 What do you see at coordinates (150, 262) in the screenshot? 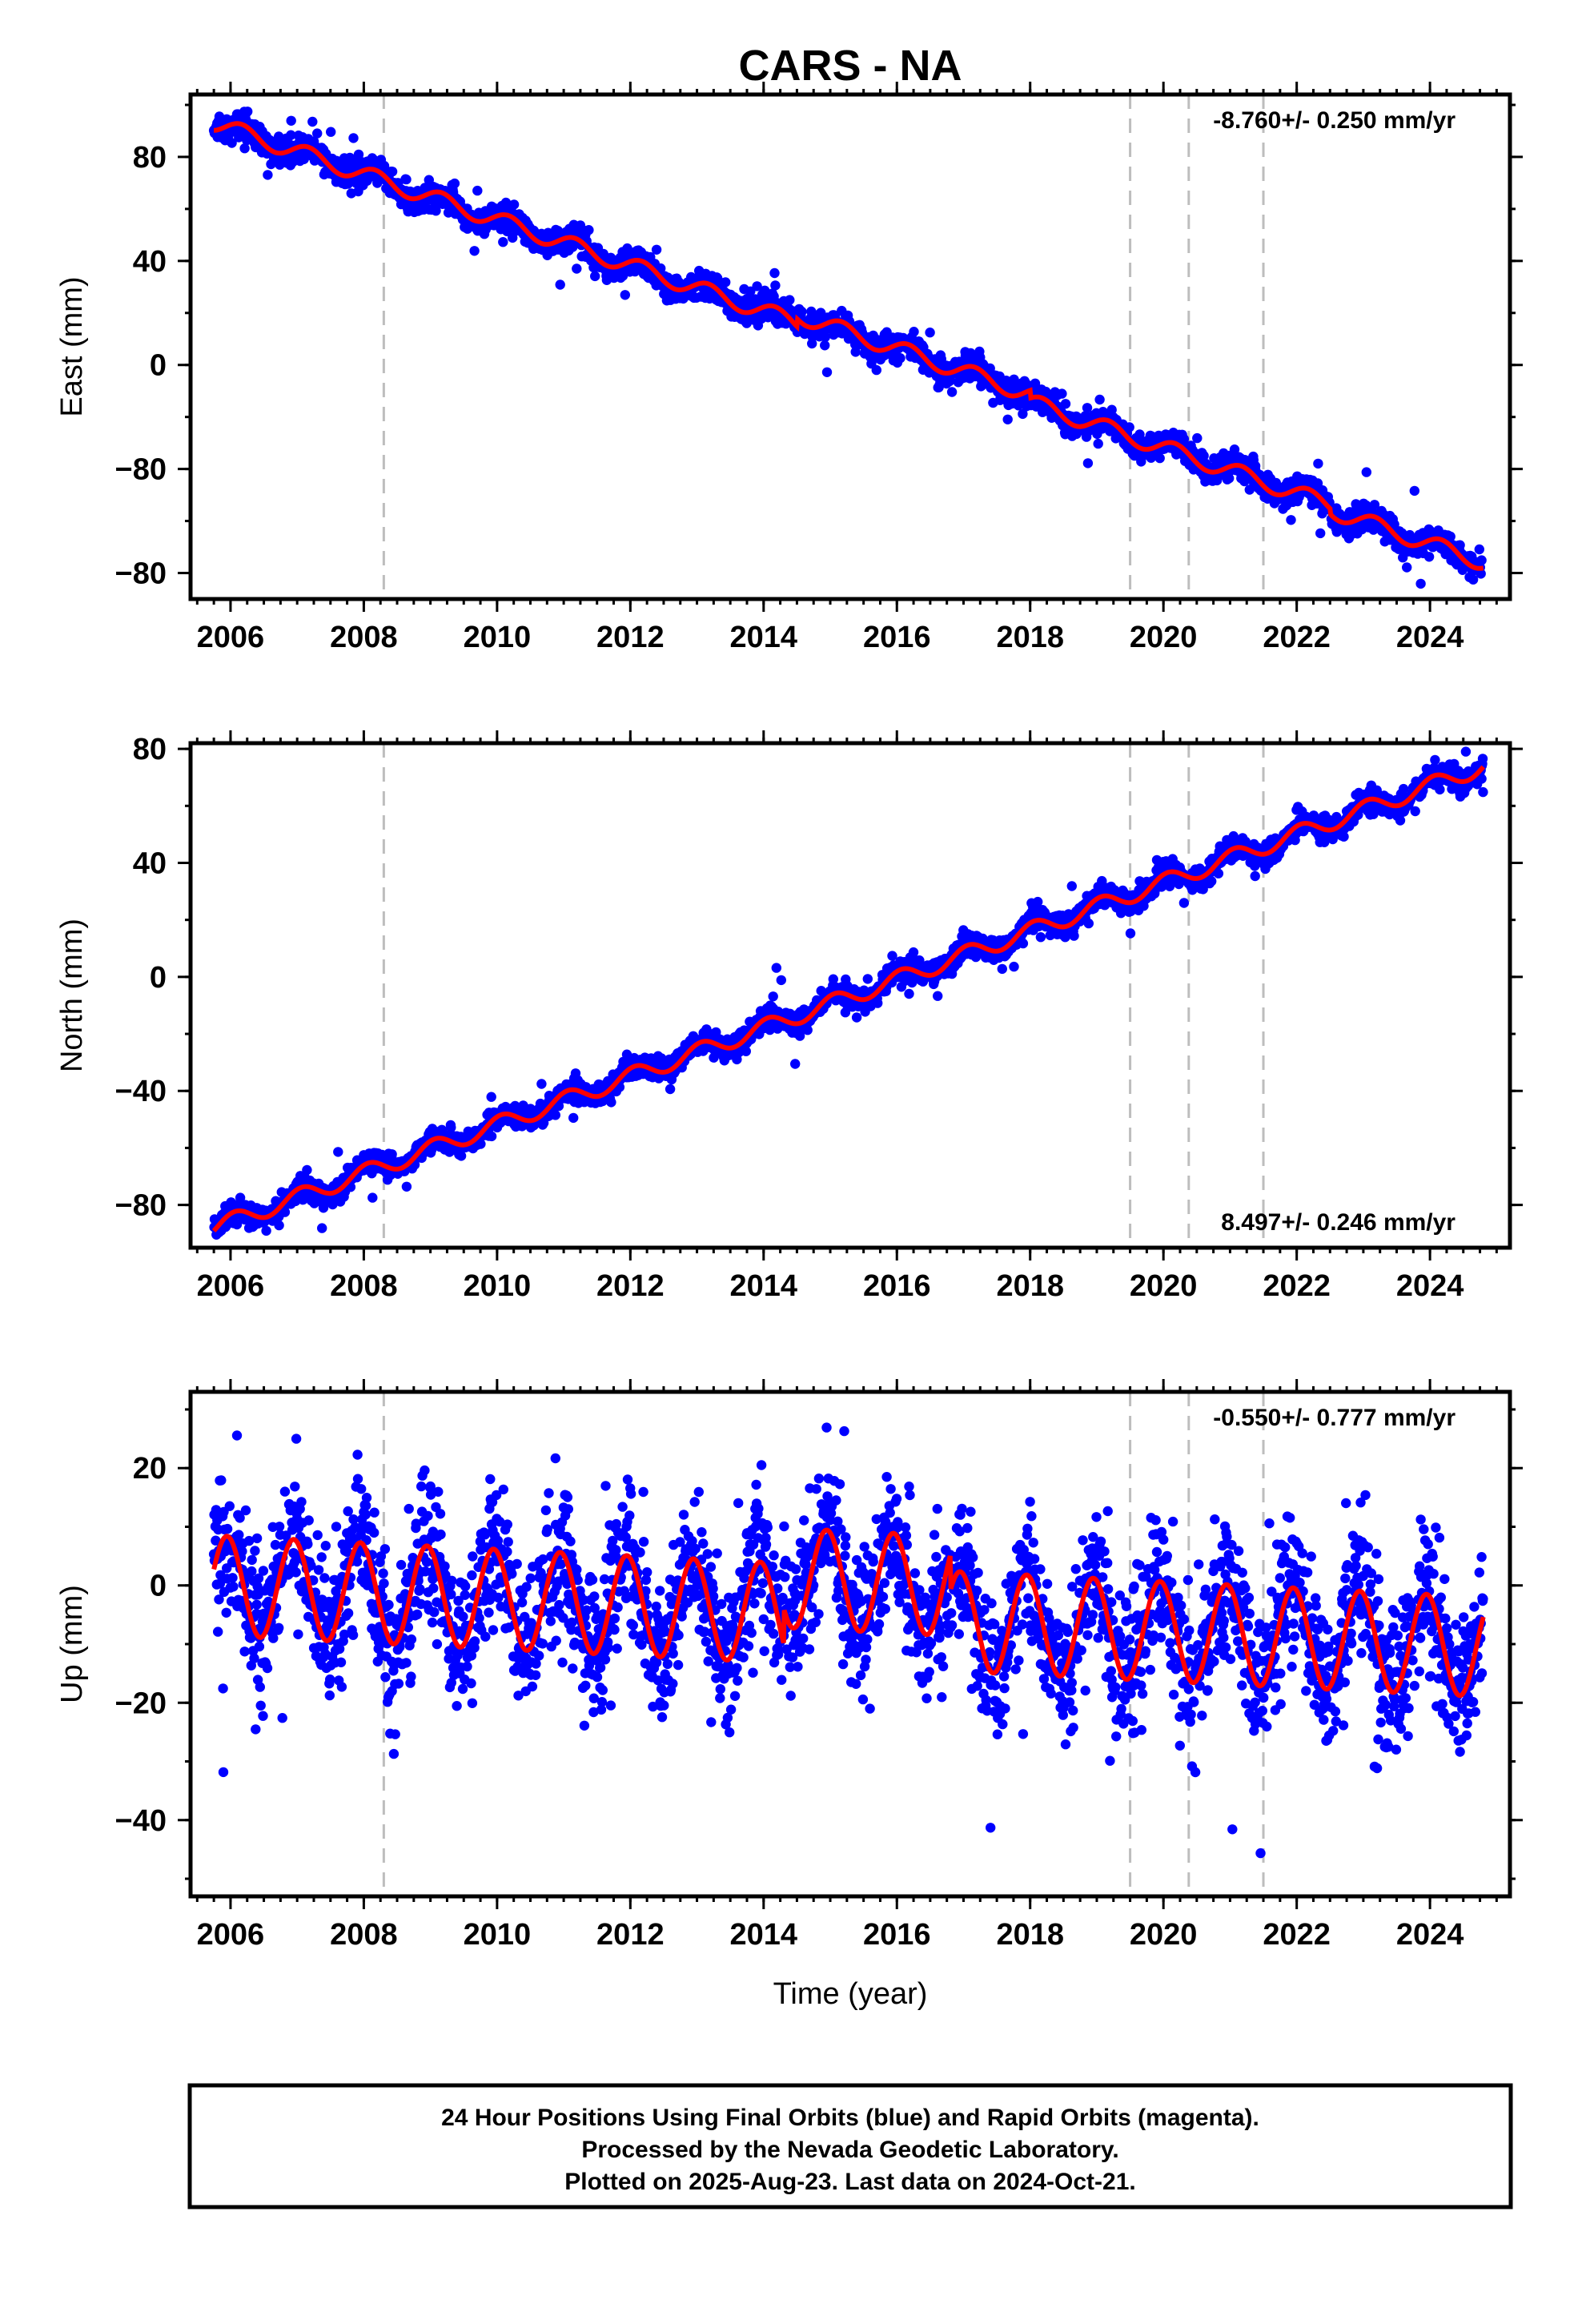
I see `y-tick-label: 40` at bounding box center [150, 262].